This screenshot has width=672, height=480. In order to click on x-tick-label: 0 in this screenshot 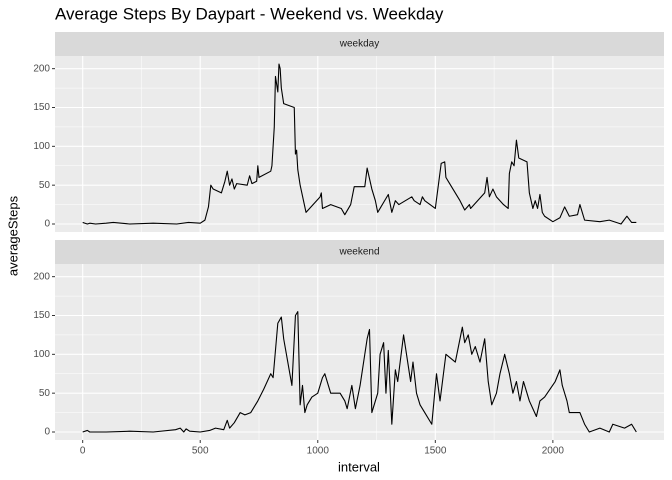, I will do `click(83, 451)`.